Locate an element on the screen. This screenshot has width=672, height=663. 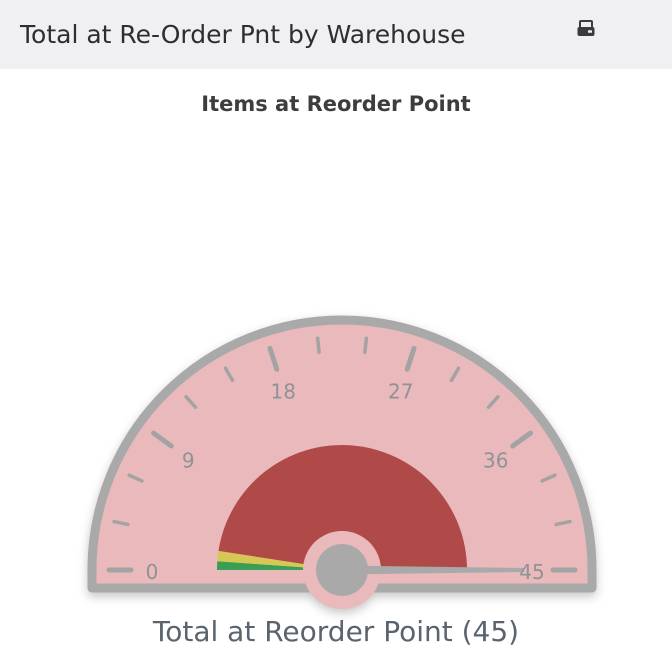
print-button is located at coordinates (586, 30).